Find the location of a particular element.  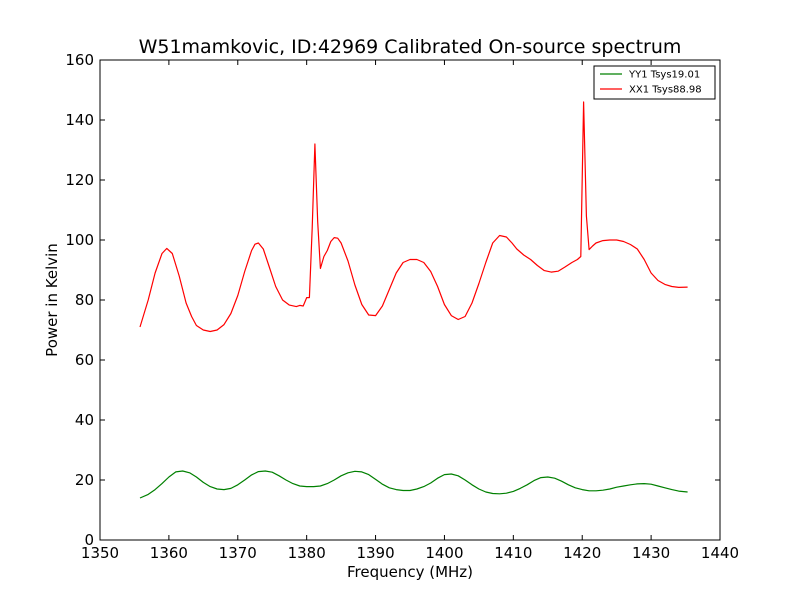

legend-box is located at coordinates (654, 82).